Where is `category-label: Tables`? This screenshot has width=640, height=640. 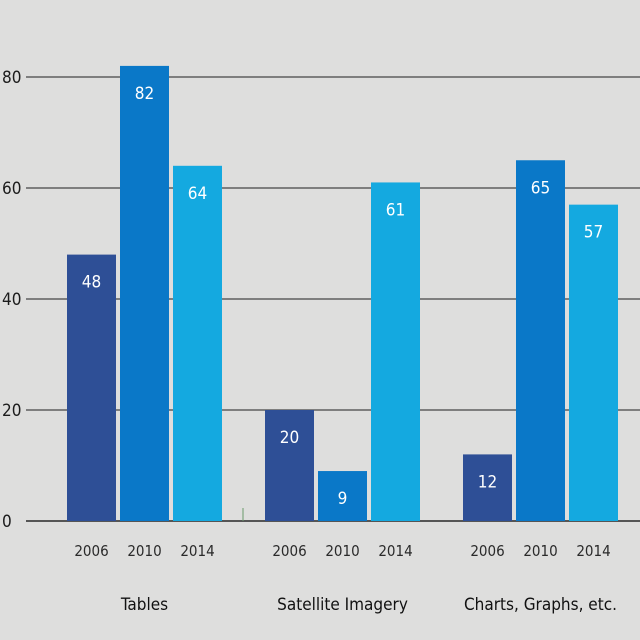
category-label: Tables is located at coordinates (144, 605).